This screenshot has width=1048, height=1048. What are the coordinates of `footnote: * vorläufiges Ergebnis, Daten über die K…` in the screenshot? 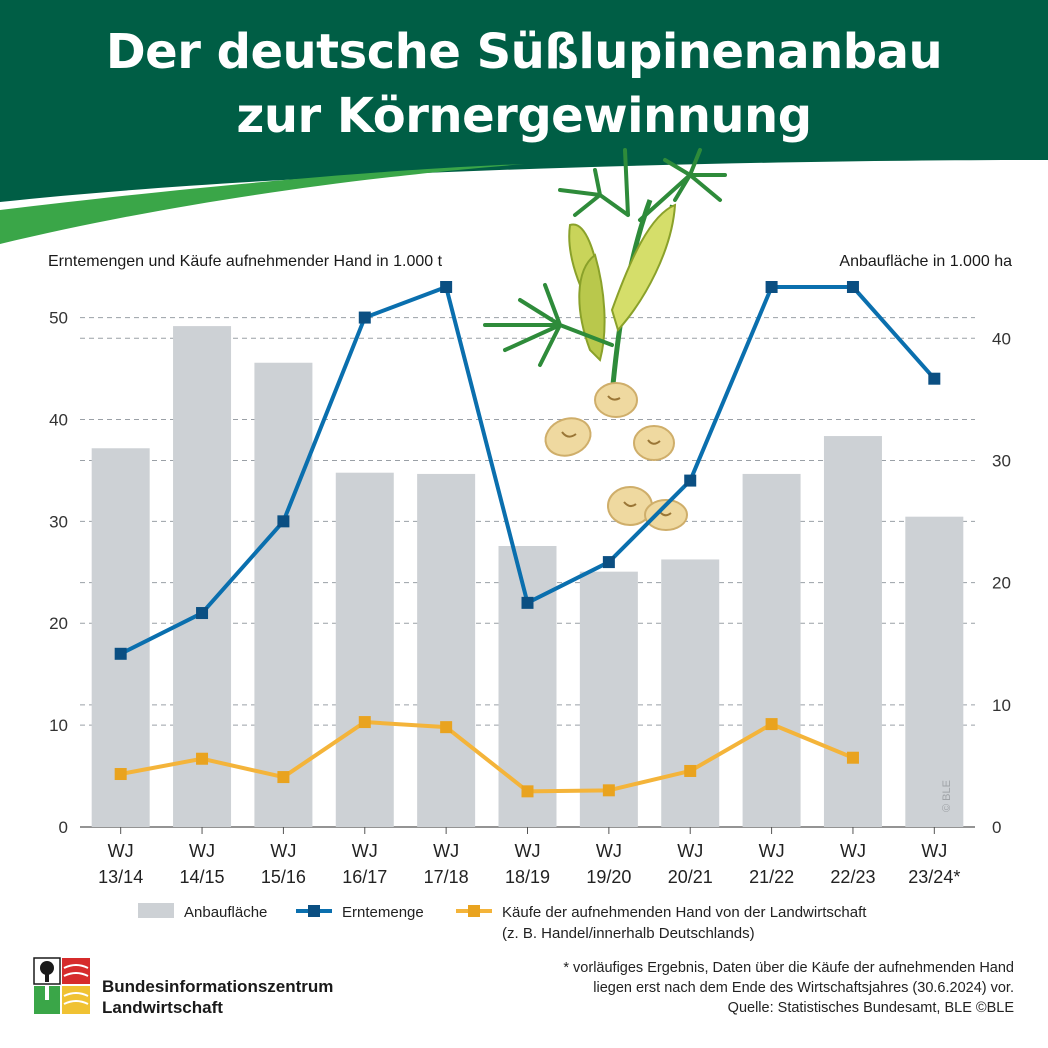 It's located at (788, 988).